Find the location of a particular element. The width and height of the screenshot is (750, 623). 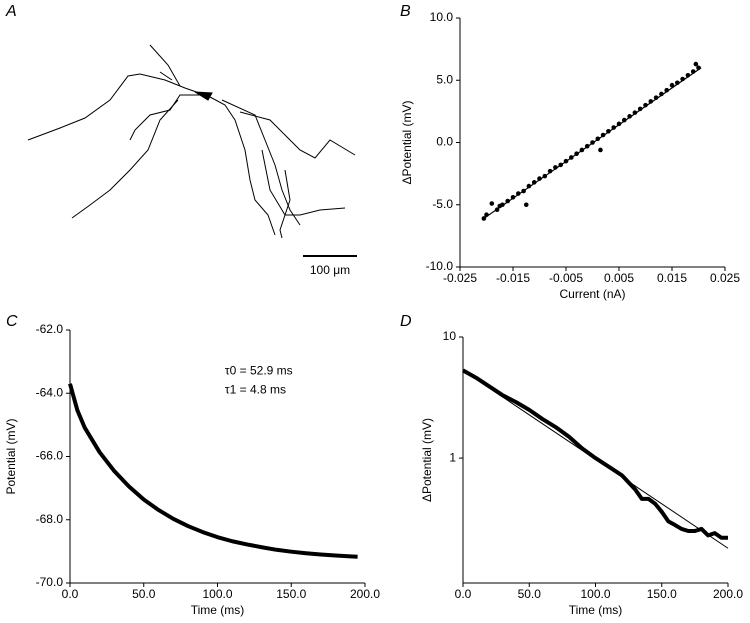

y-tick-label: 10.0 is located at coordinates (442, 17).